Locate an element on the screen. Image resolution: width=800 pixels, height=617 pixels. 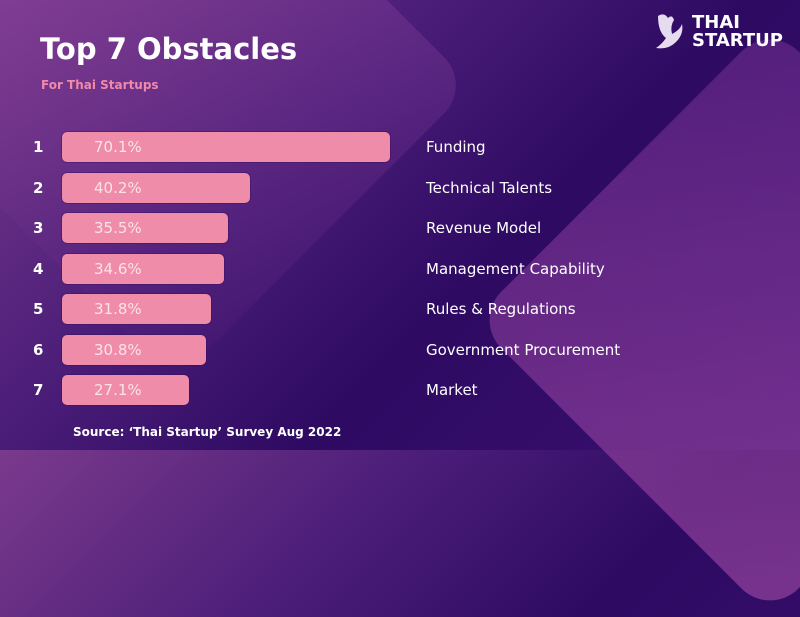
value-label: 70.1% is located at coordinates (118, 147).